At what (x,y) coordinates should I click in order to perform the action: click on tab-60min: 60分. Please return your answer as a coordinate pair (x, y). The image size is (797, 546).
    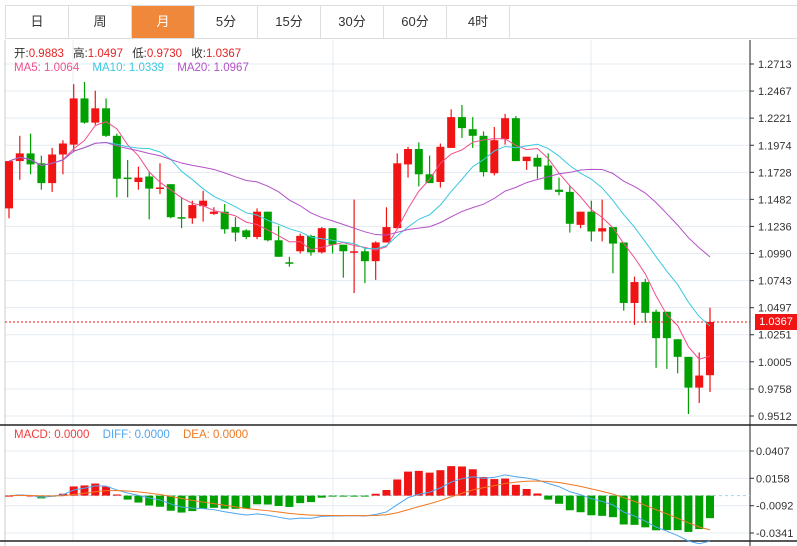
    Looking at the image, I should click on (415, 22).